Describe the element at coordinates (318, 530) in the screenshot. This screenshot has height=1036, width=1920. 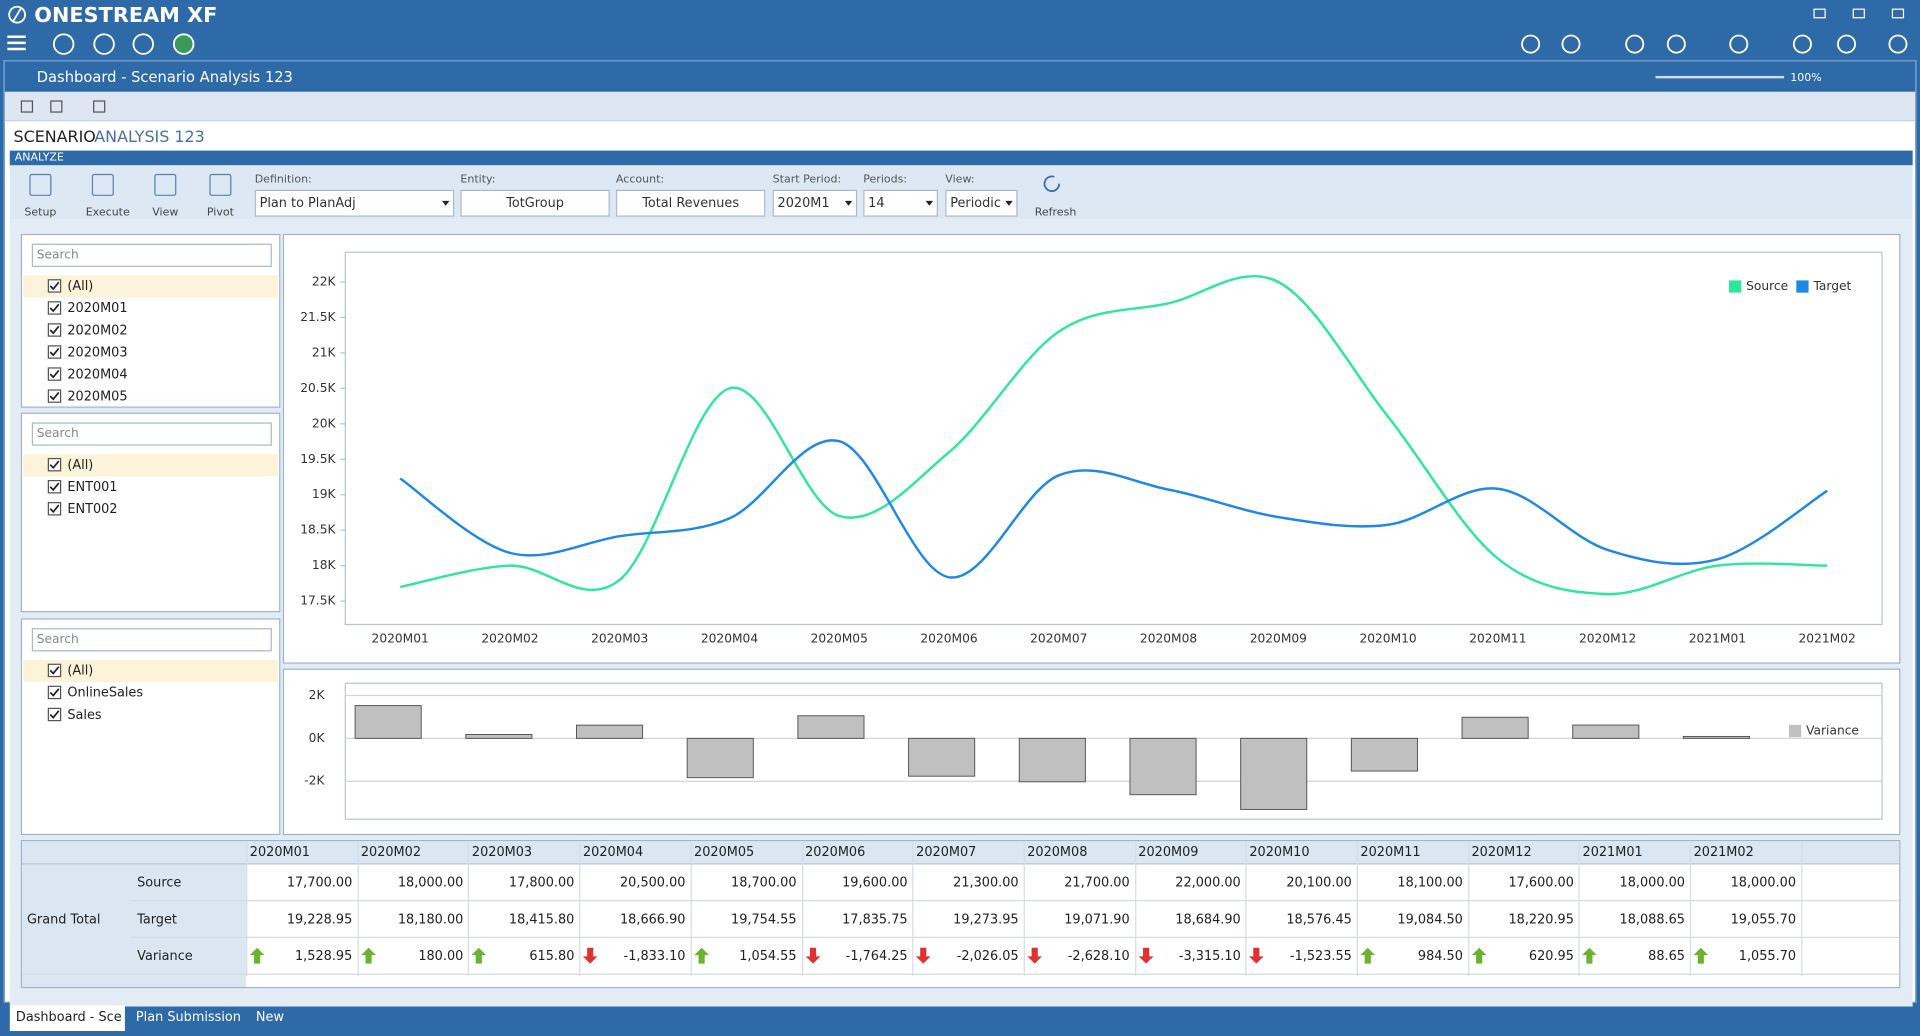
I see `y-tick-label: 18.5K` at that location.